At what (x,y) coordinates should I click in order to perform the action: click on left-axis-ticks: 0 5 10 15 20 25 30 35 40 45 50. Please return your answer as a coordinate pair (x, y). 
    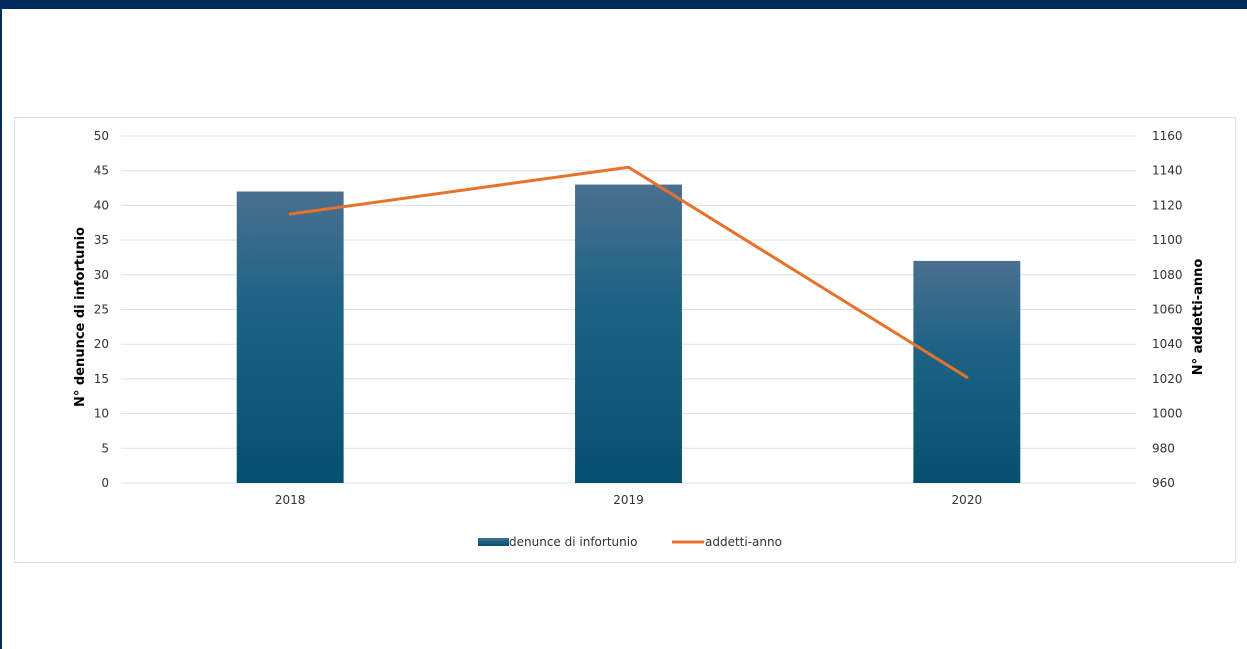
    Looking at the image, I should click on (101, 309).